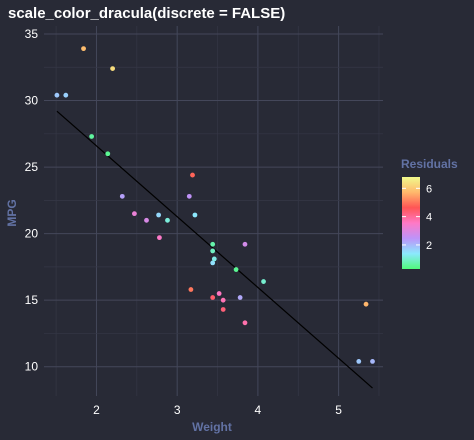 This screenshot has width=474, height=440. Describe the element at coordinates (212, 427) in the screenshot. I see `x-axis-title: Weight` at that location.